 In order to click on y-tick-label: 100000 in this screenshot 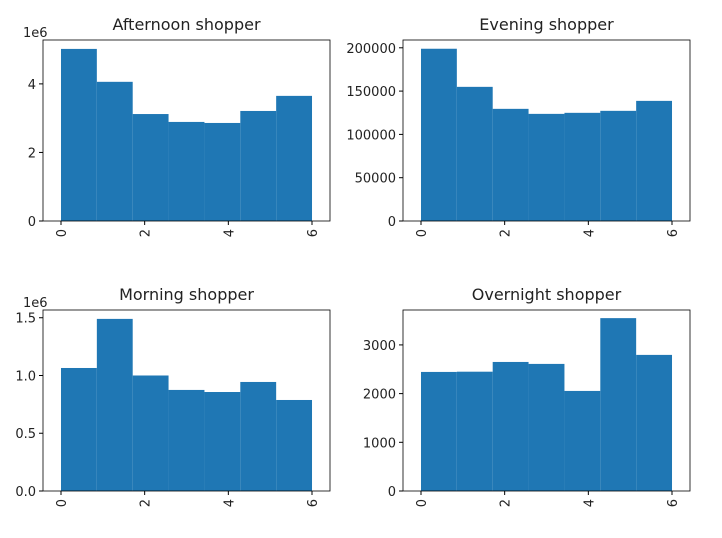, I will do `click(371, 135)`.